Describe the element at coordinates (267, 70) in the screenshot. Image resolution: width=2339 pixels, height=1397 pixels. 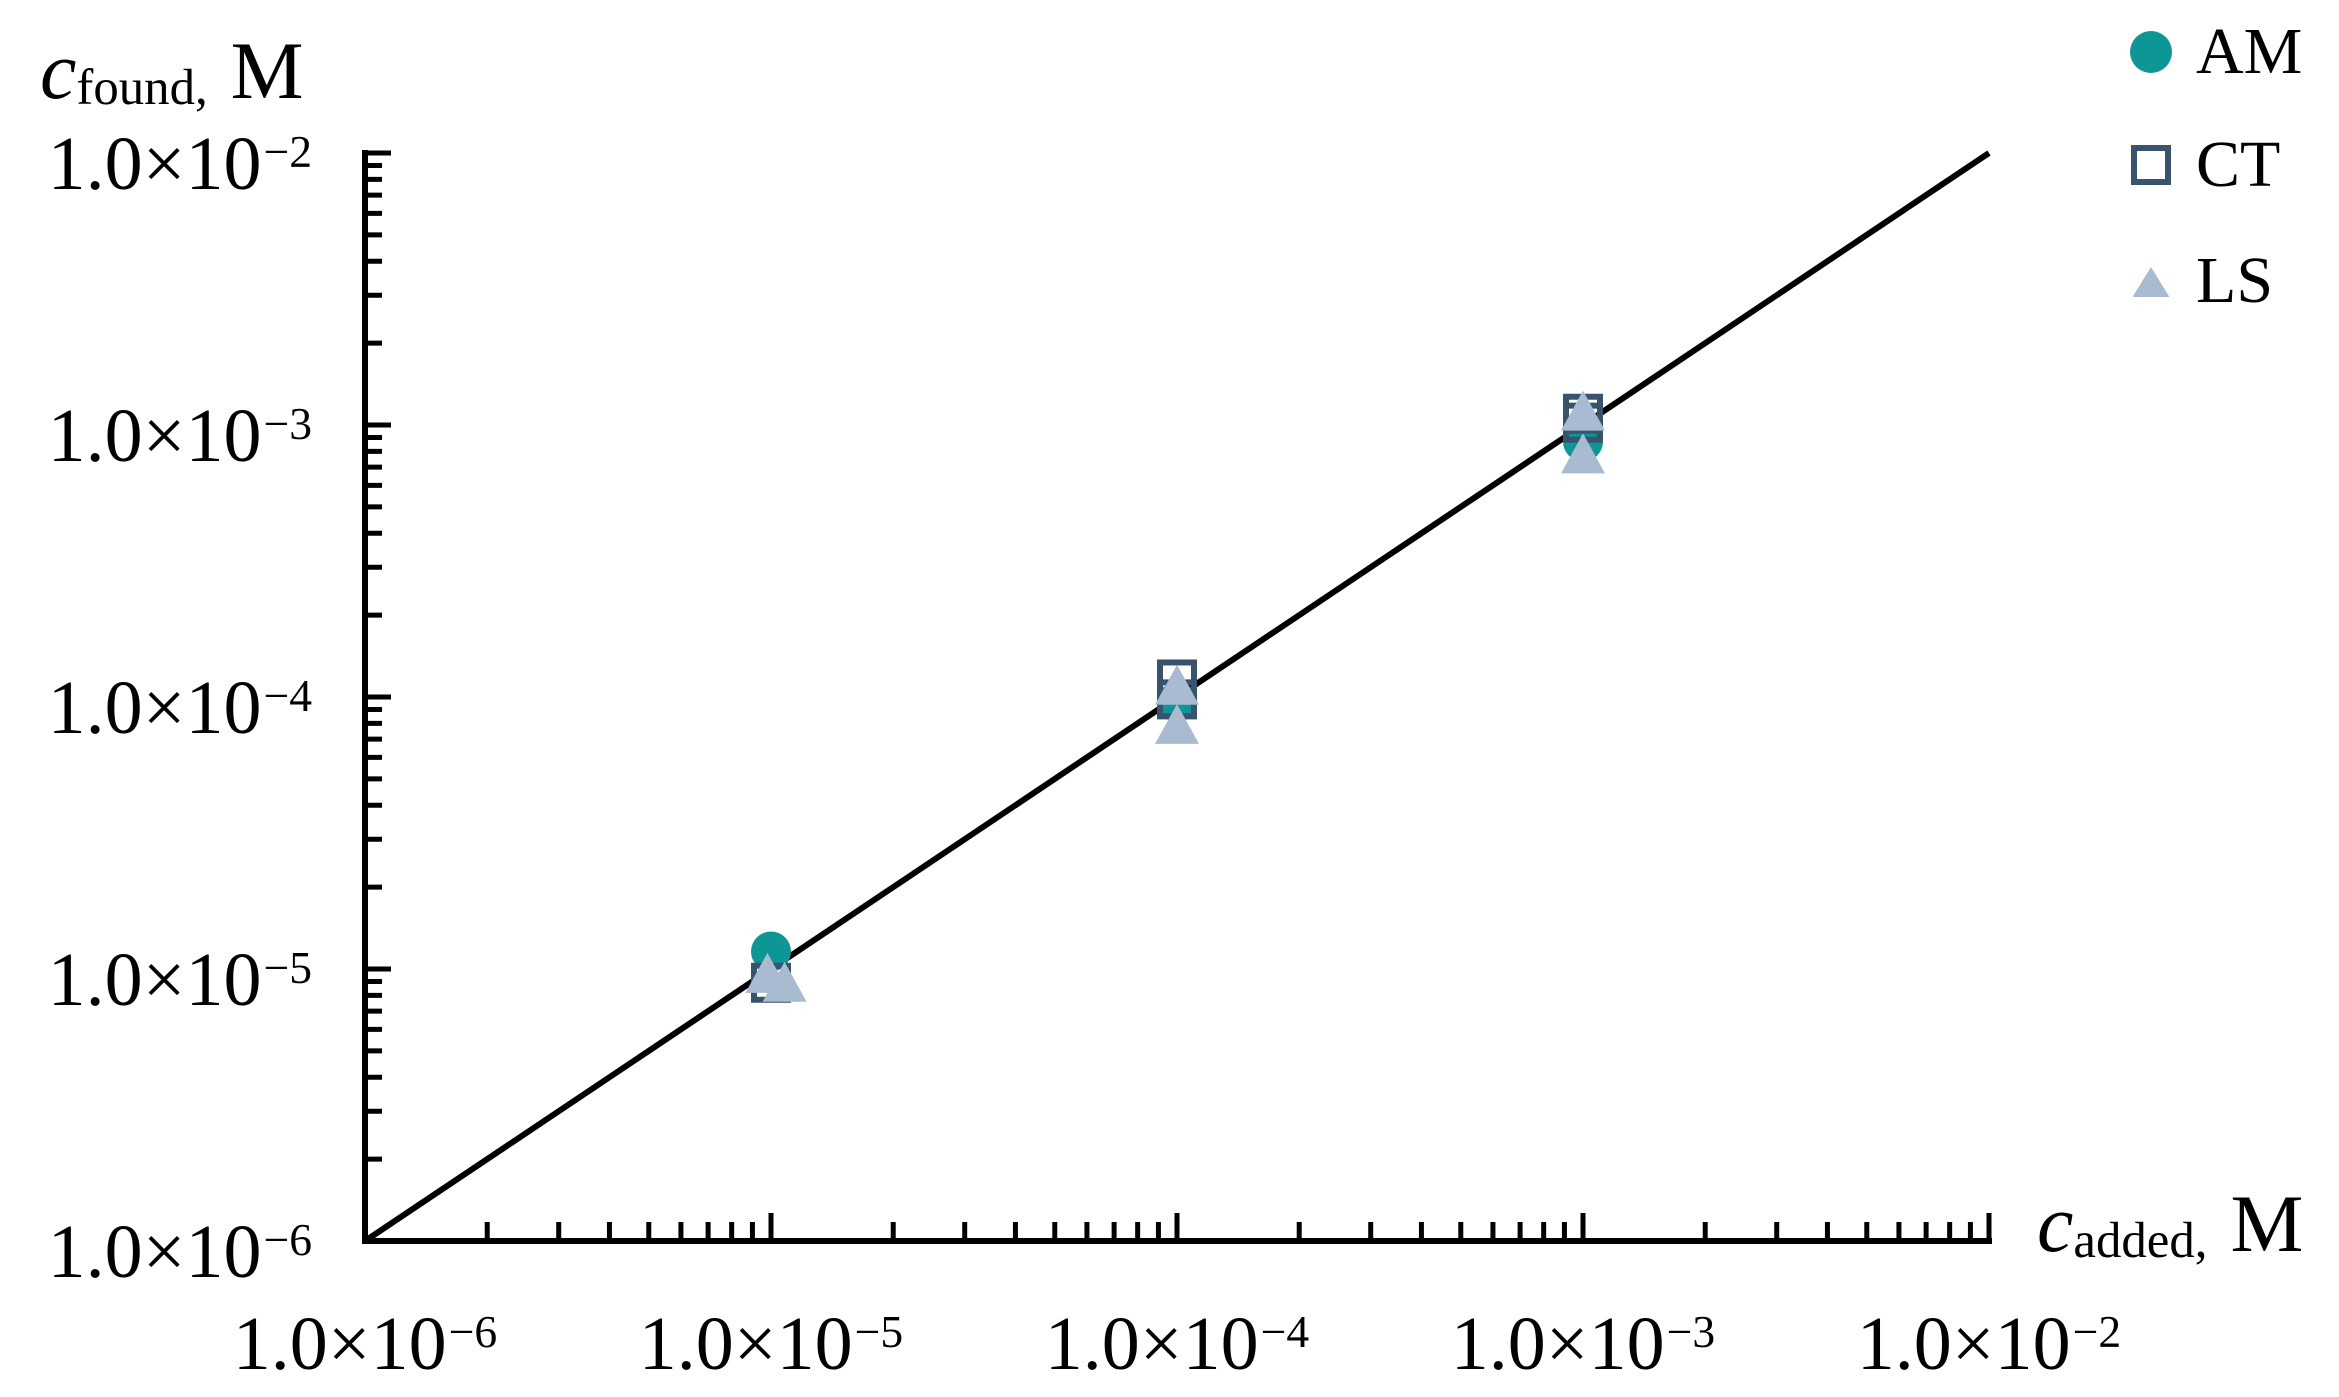
I see `y-axis-title-unit: M` at that location.